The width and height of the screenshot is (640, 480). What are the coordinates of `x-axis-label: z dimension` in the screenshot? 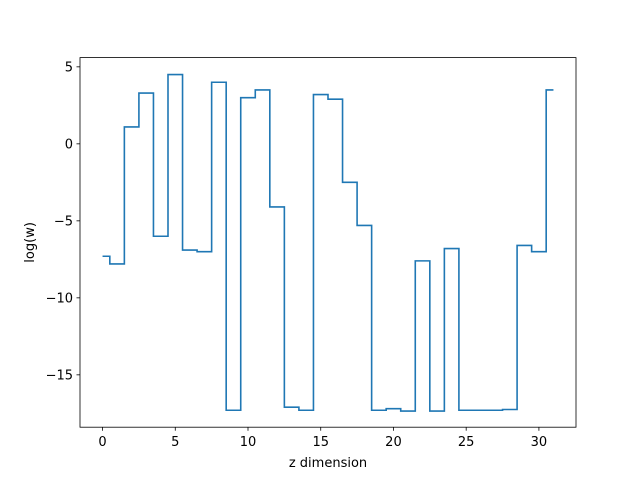 It's located at (328, 463).